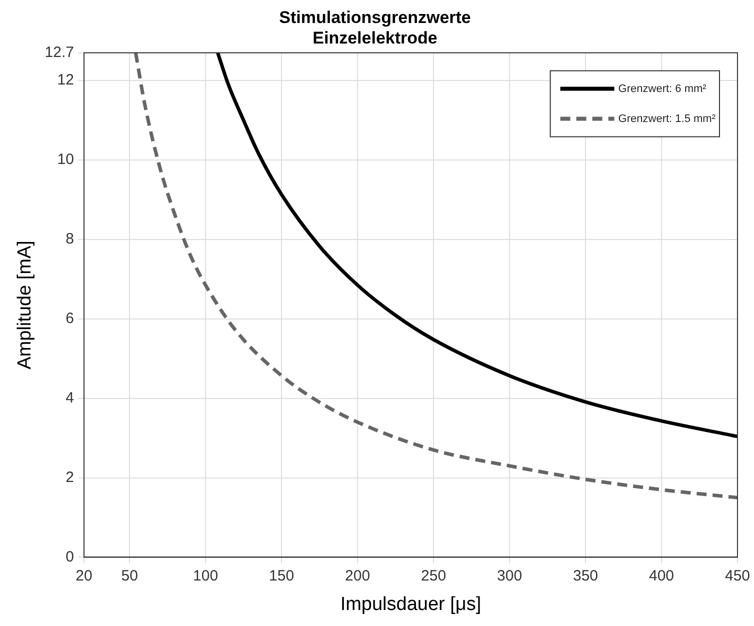 This screenshot has width=754, height=626. Describe the element at coordinates (667, 118) in the screenshot. I see `legend-label: Grenzwert: 1.5 mm²` at that location.